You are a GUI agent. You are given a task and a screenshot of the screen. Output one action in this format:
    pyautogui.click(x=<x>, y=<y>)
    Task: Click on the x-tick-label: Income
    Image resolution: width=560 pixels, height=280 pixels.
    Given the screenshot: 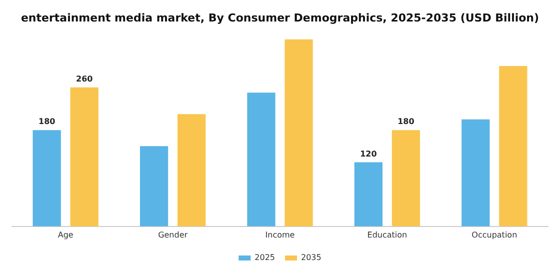 What is the action you would take?
    pyautogui.click(x=280, y=235)
    